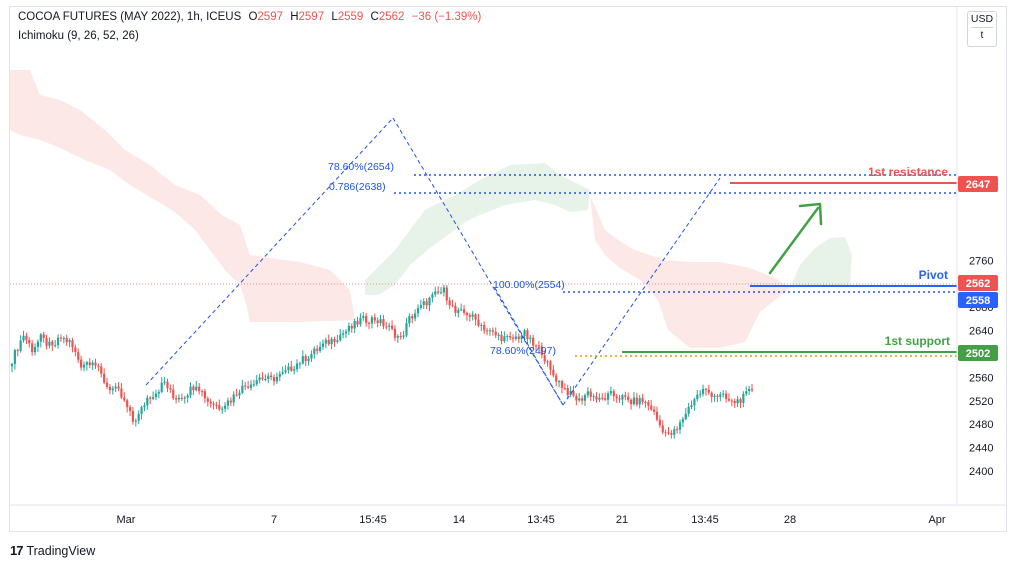 The width and height of the screenshot is (1016, 568). What do you see at coordinates (350, 17) in the screenshot?
I see `low-value: 2559` at bounding box center [350, 17].